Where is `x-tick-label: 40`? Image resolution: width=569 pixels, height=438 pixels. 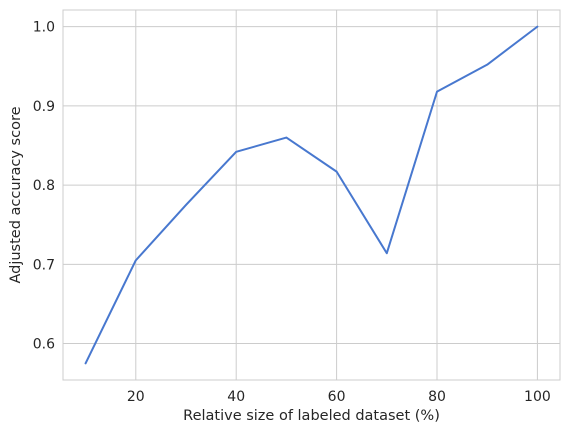
x-tick-label: 40 is located at coordinates (236, 397).